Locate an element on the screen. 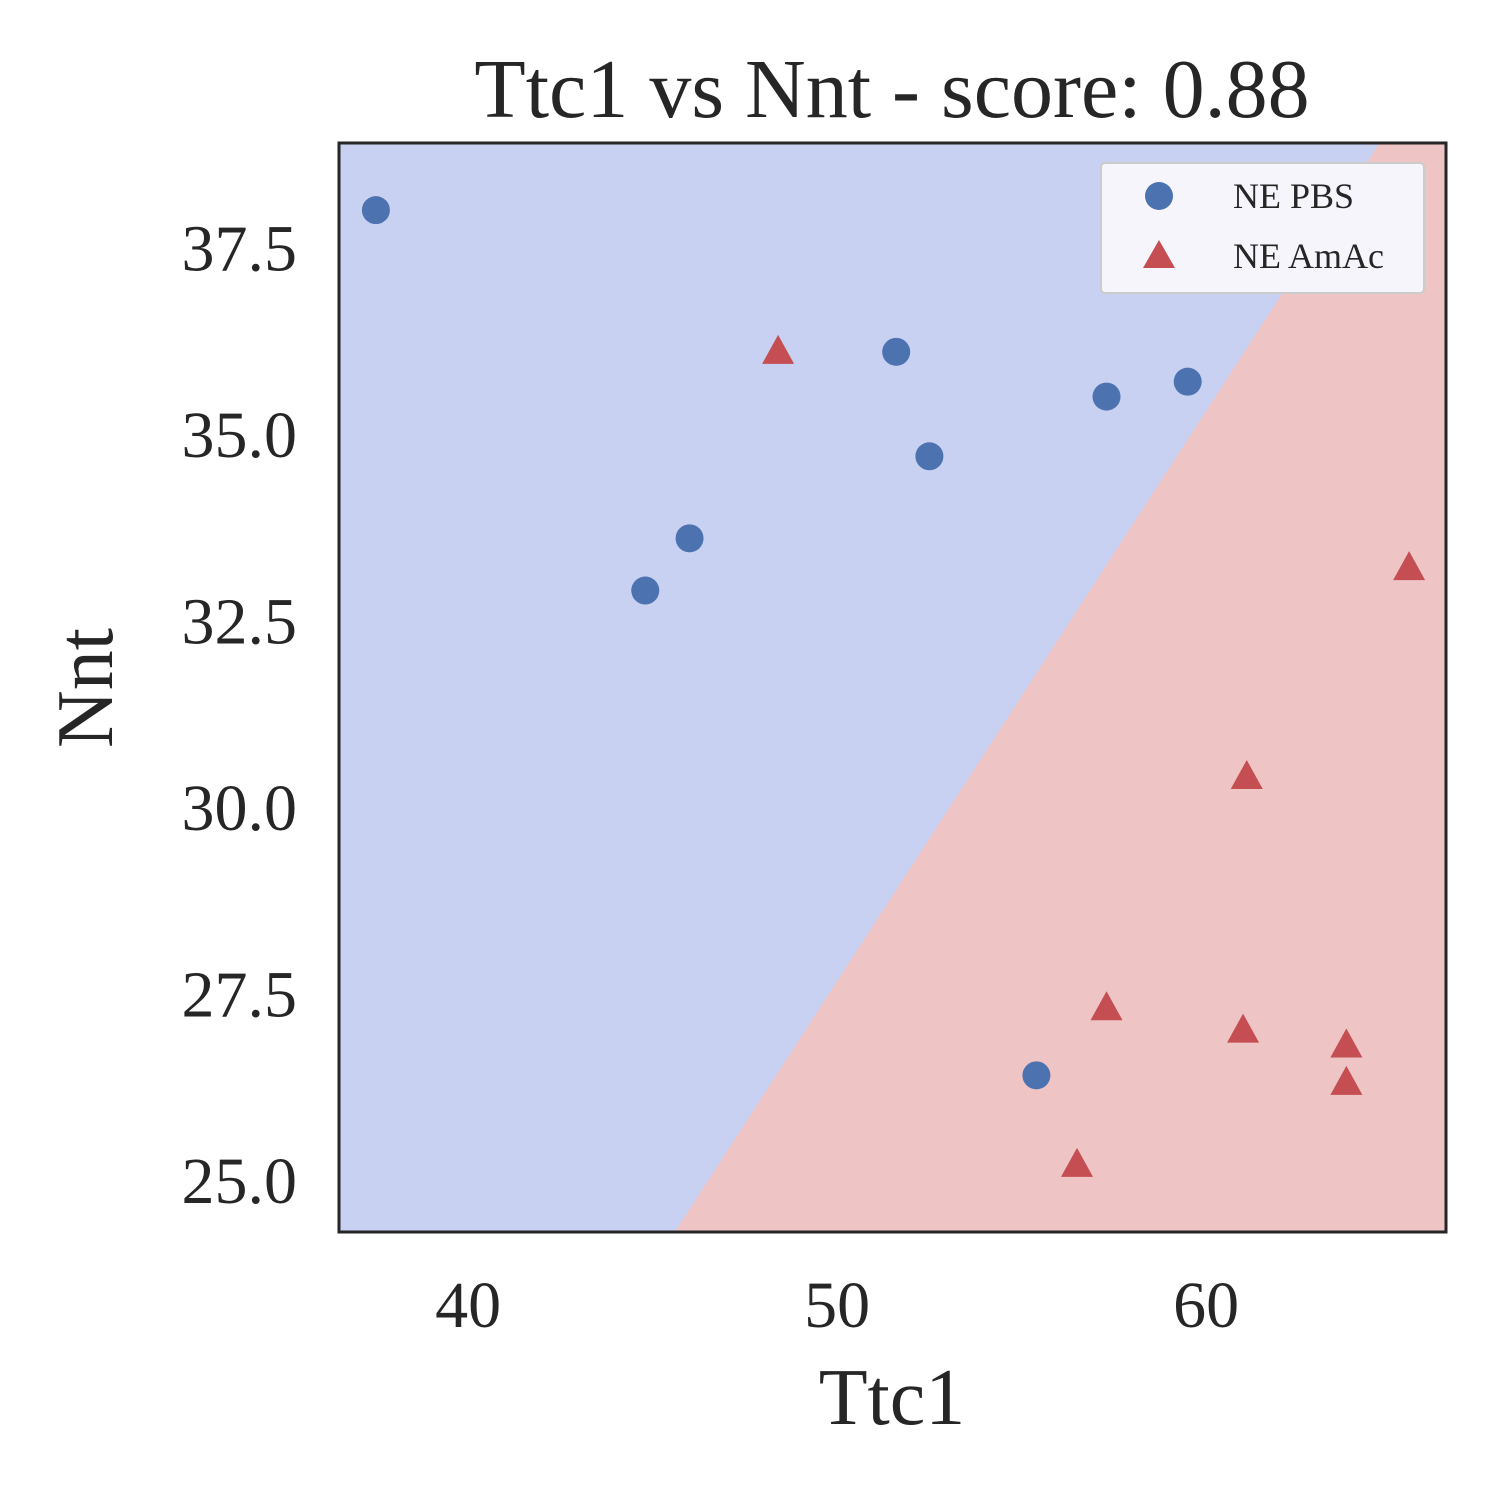  y-tick-label-25.0: 25.0 is located at coordinates (240, 1181).